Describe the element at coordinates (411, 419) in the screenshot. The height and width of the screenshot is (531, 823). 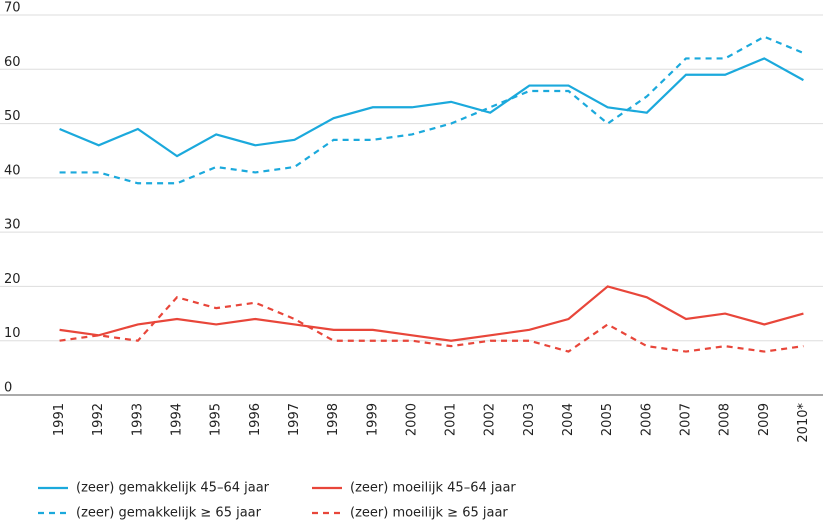
I see `x-tick-label: 2000` at that location.